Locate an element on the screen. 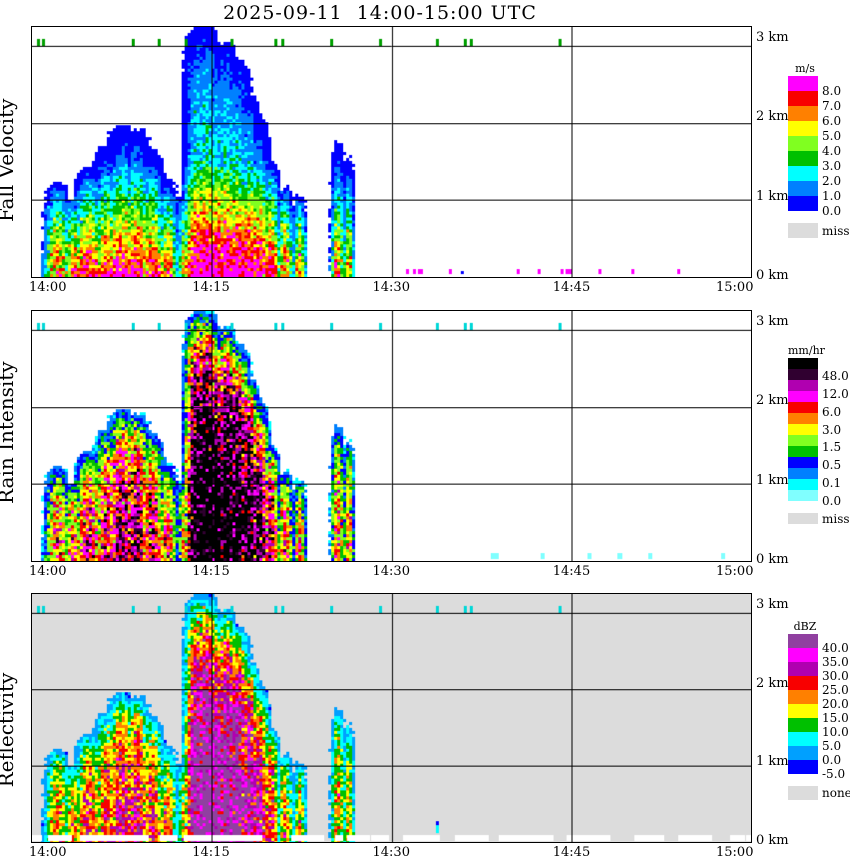 This screenshot has width=850, height=868. colorbar-tick-label: 12.0 is located at coordinates (835, 393).